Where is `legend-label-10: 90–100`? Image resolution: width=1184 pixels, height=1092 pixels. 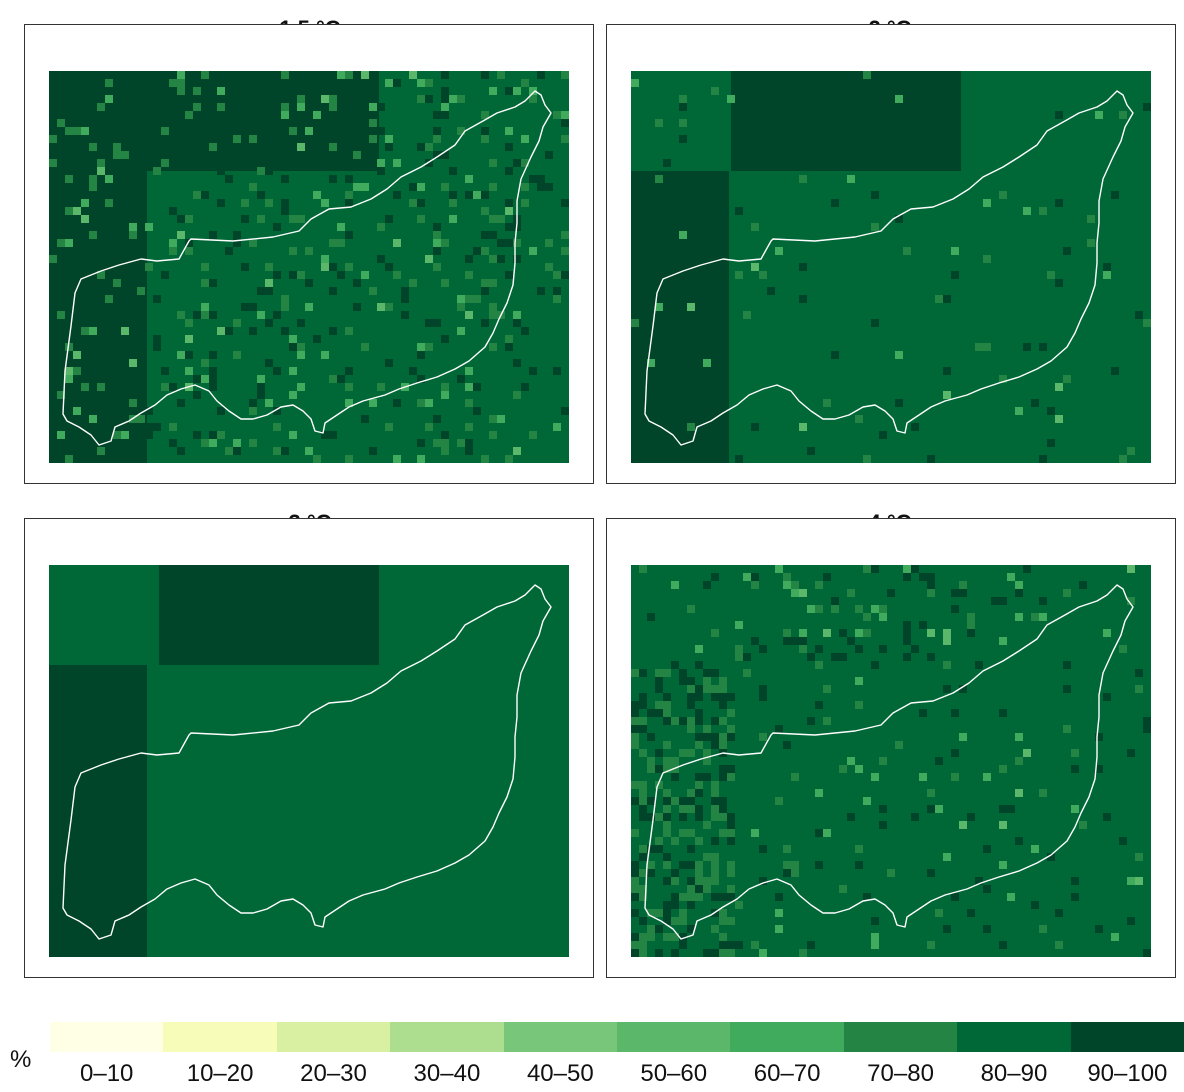
legend-label-10: 90–100 is located at coordinates (1127, 1073).